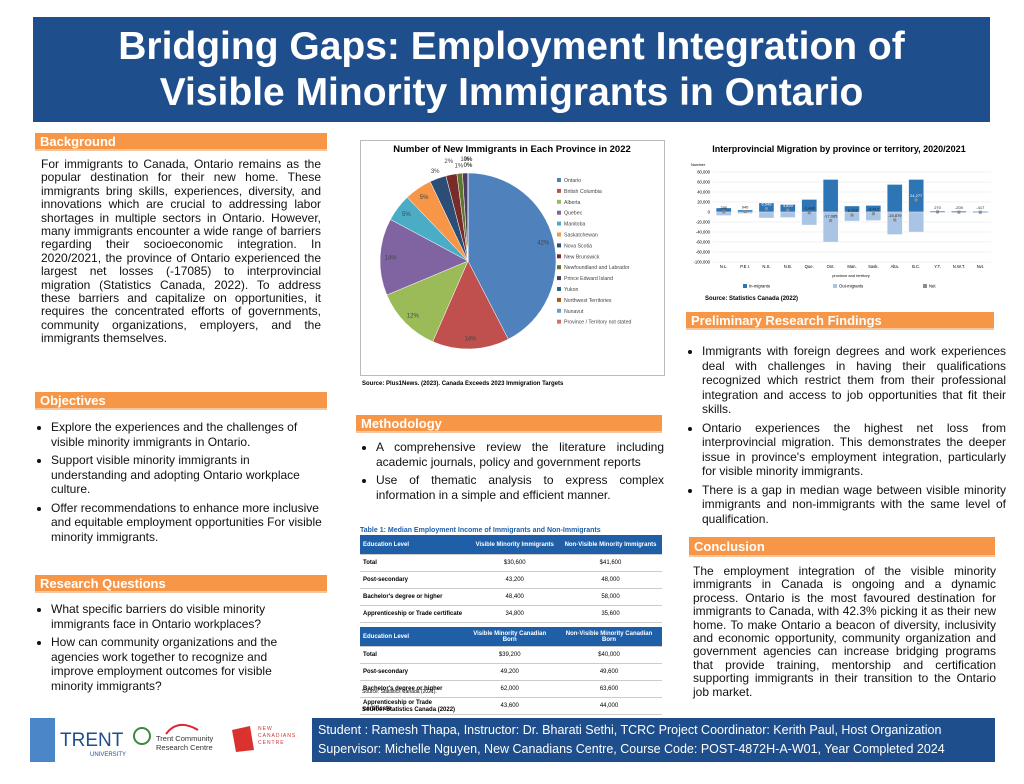  I want to click on data-label: 285, so click(723, 207).